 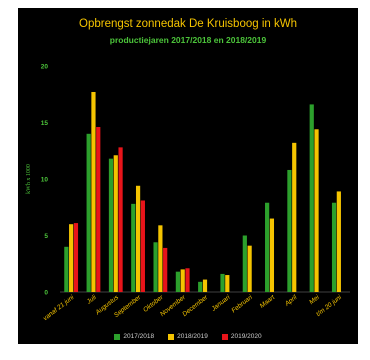 I want to click on x-tick-label-12: t/m 20 juni, so click(x=329, y=306).